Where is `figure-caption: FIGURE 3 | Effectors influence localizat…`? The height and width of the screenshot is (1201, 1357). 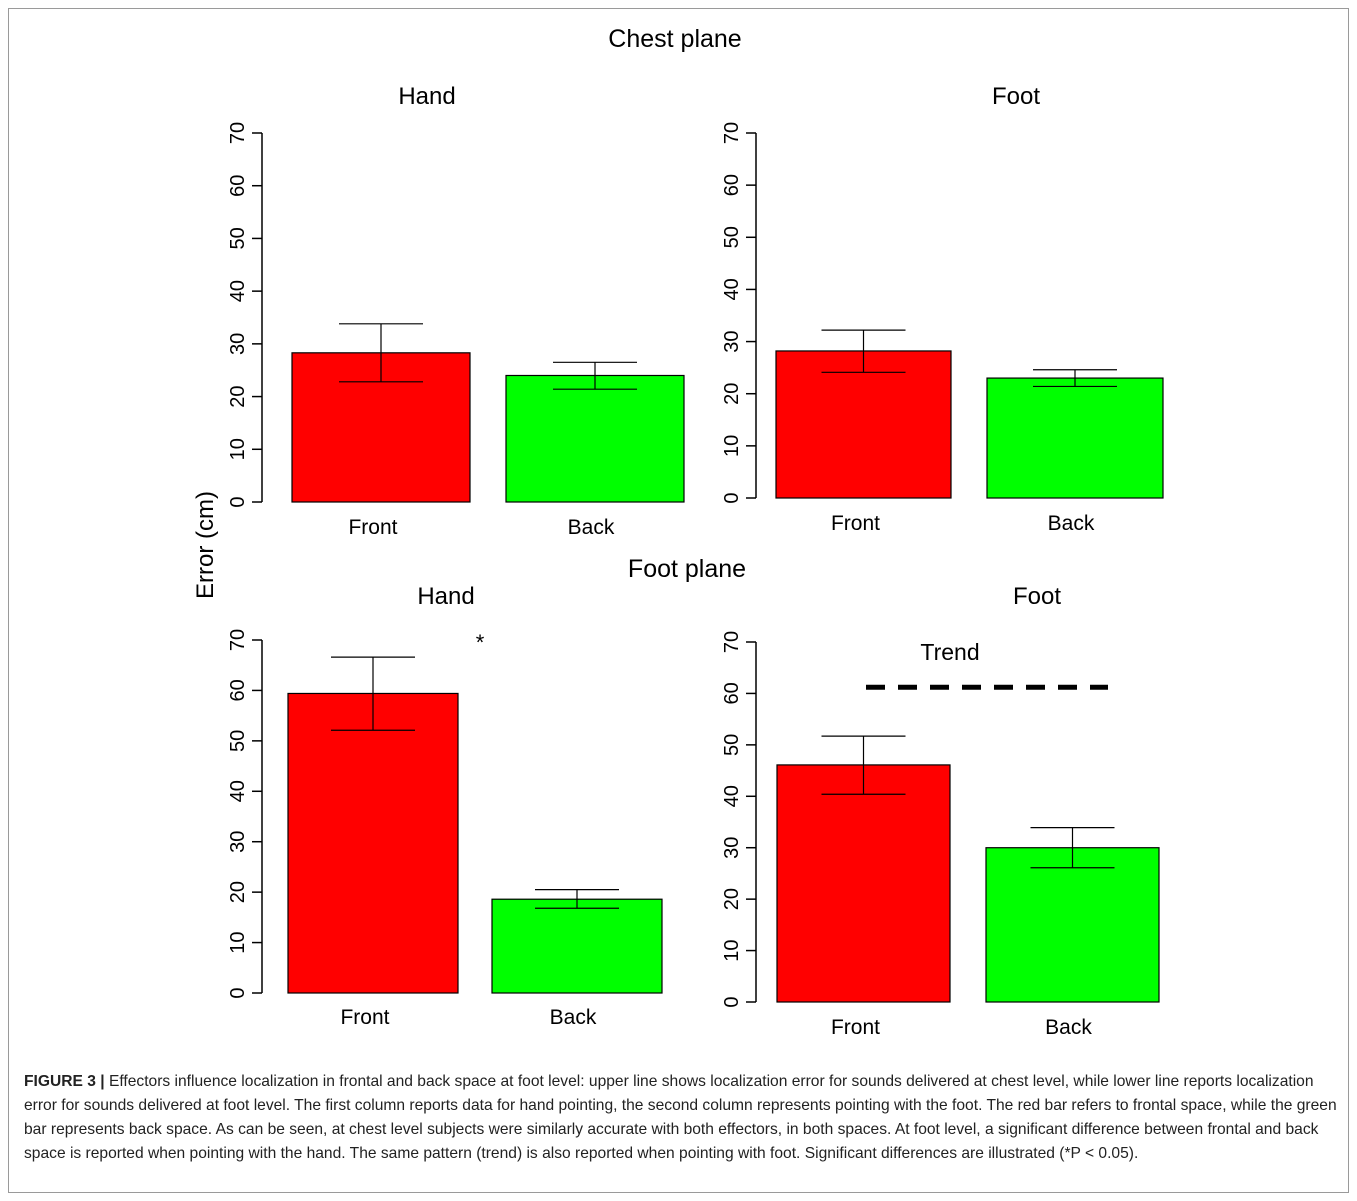
figure-caption: FIGURE 3 | Effectors influence localizat… is located at coordinates (682, 1118).